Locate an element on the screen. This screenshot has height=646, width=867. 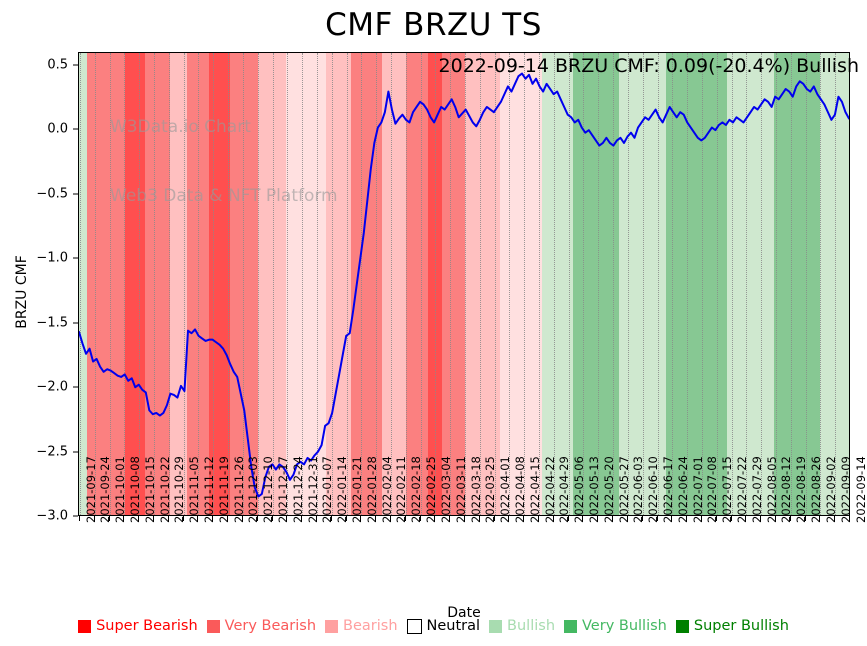
x-axis-tick-label: 2022-01-14 is located at coordinates (342, 489).